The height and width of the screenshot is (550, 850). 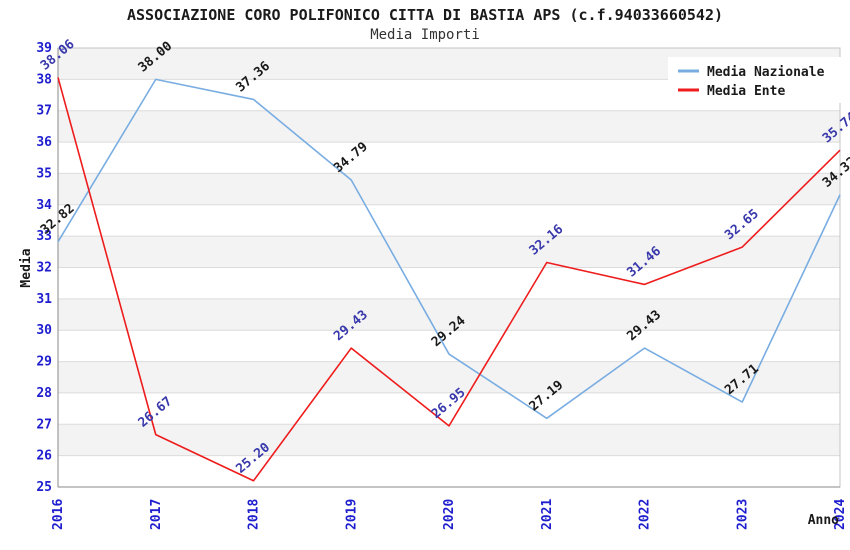 I want to click on y-tick-label: 37, so click(x=44, y=111).